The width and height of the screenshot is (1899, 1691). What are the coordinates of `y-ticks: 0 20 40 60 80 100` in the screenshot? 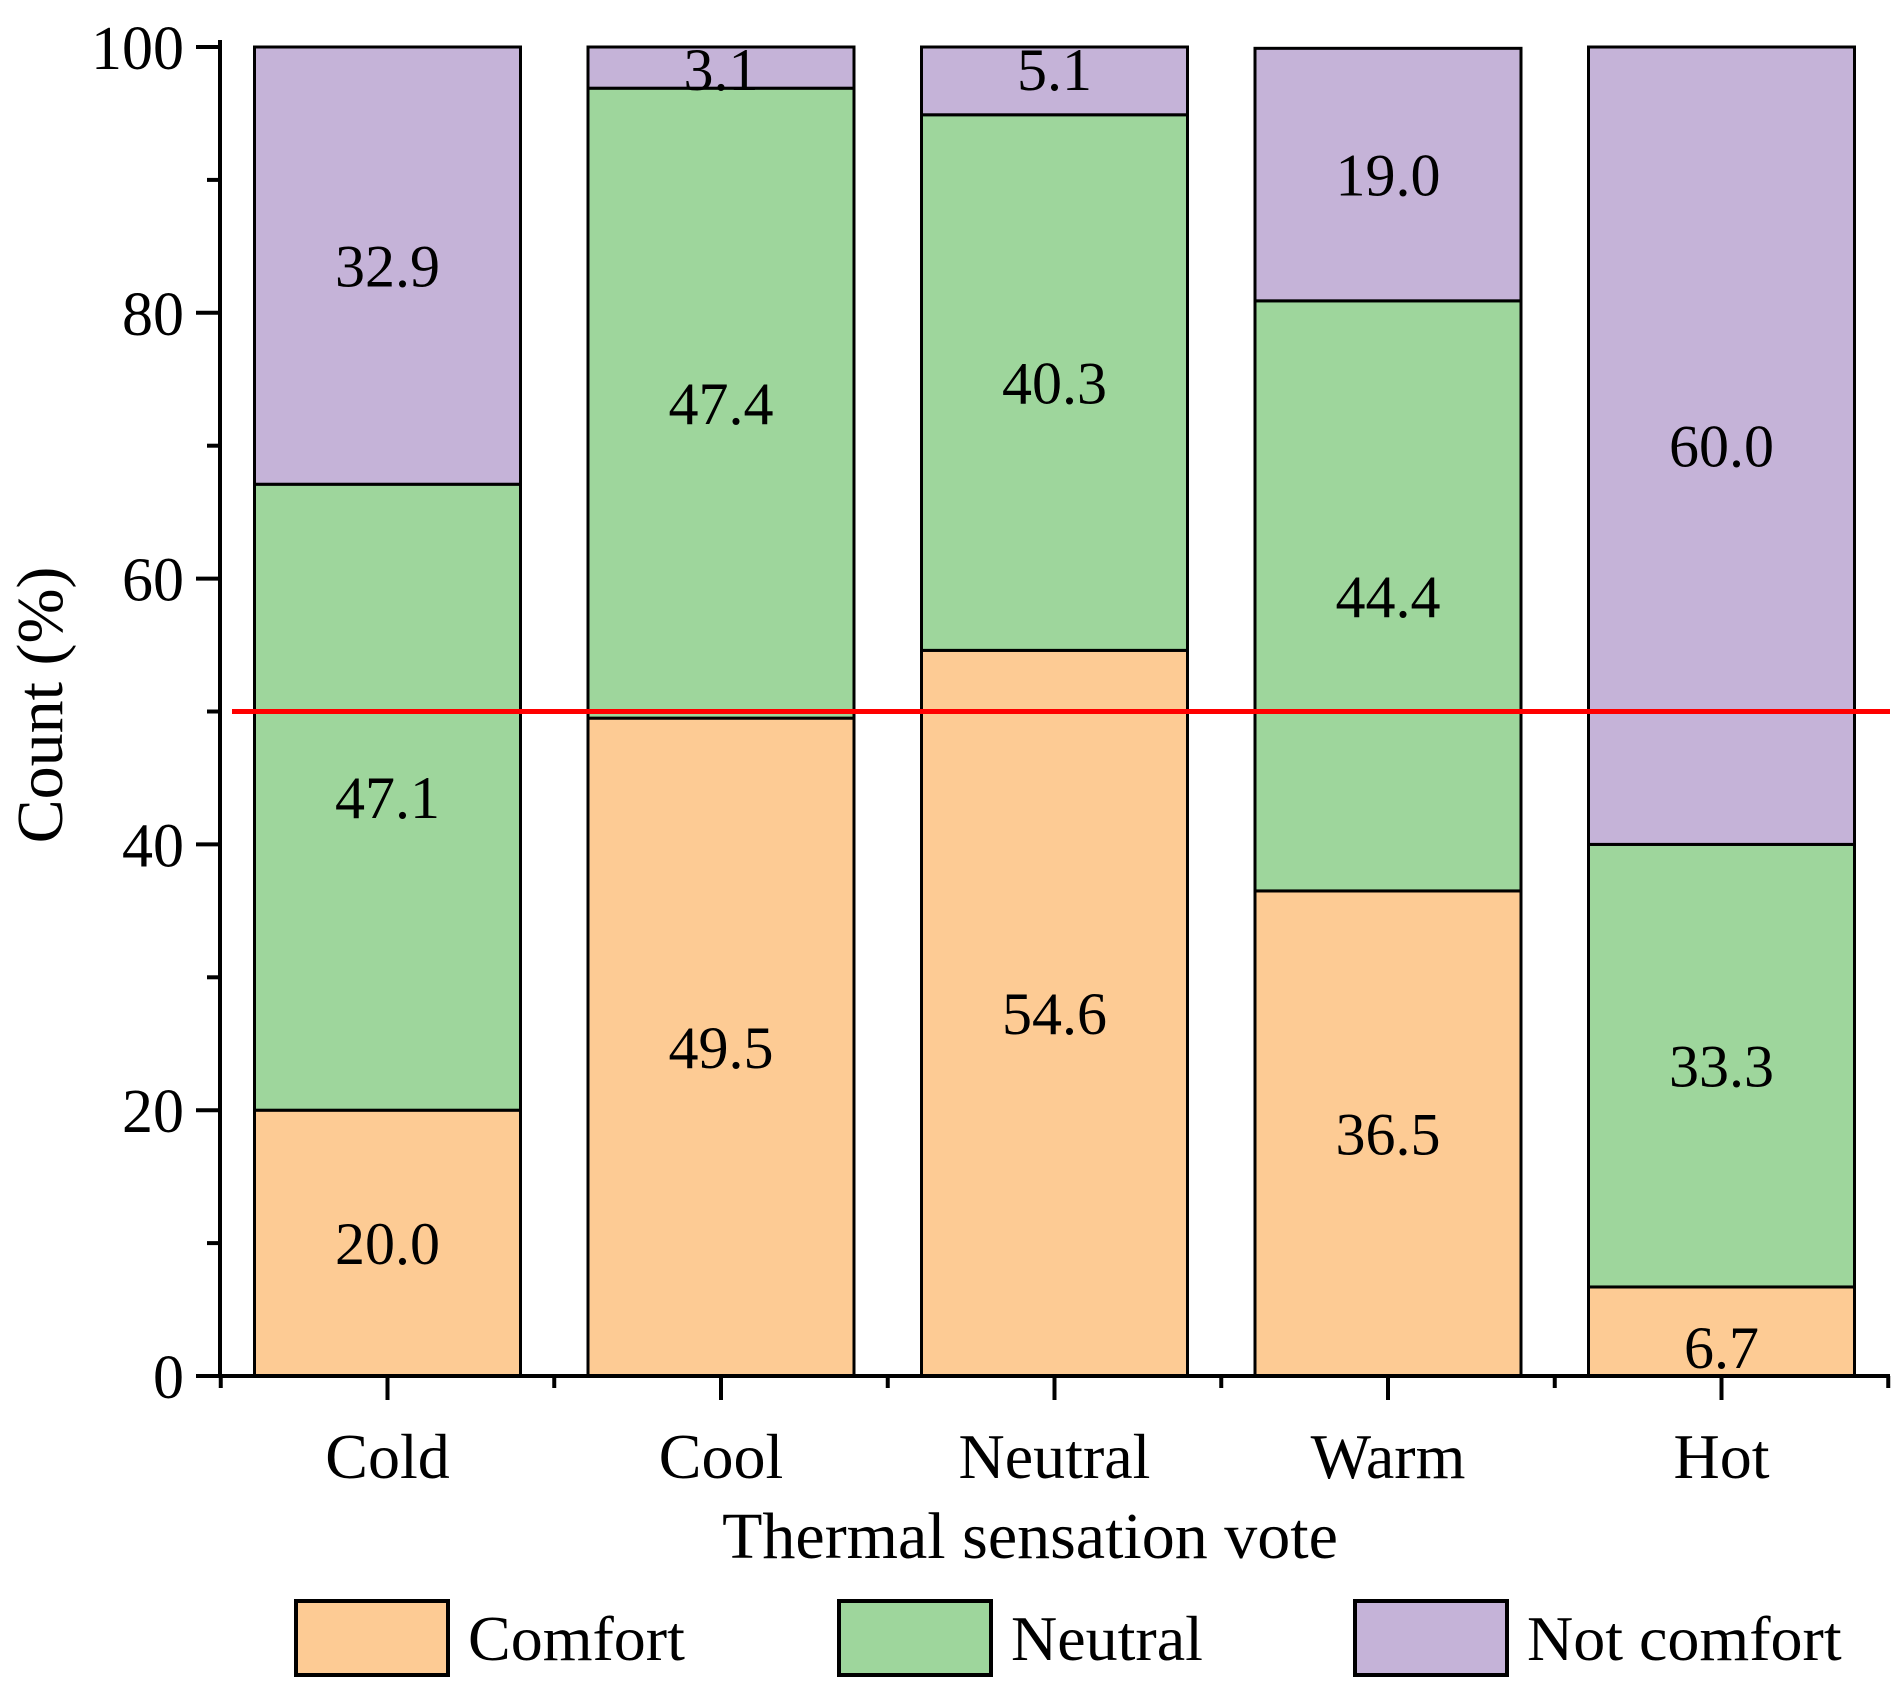 It's located at (155, 713).